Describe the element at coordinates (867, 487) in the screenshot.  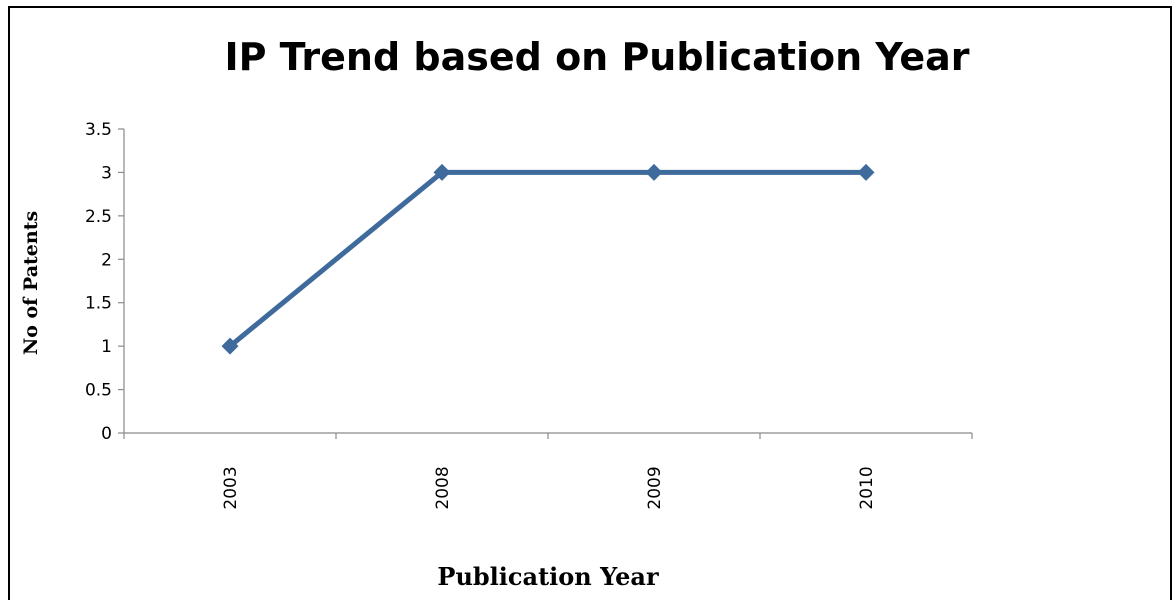
I see `x-tick-label: 2010` at that location.